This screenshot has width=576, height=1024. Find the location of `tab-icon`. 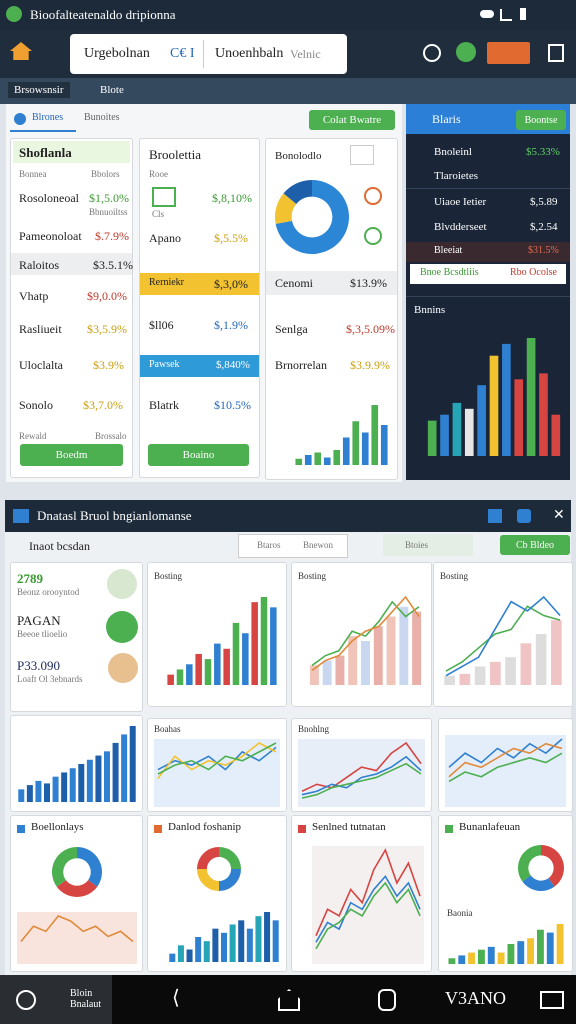

tab-icon is located at coordinates (20, 119).